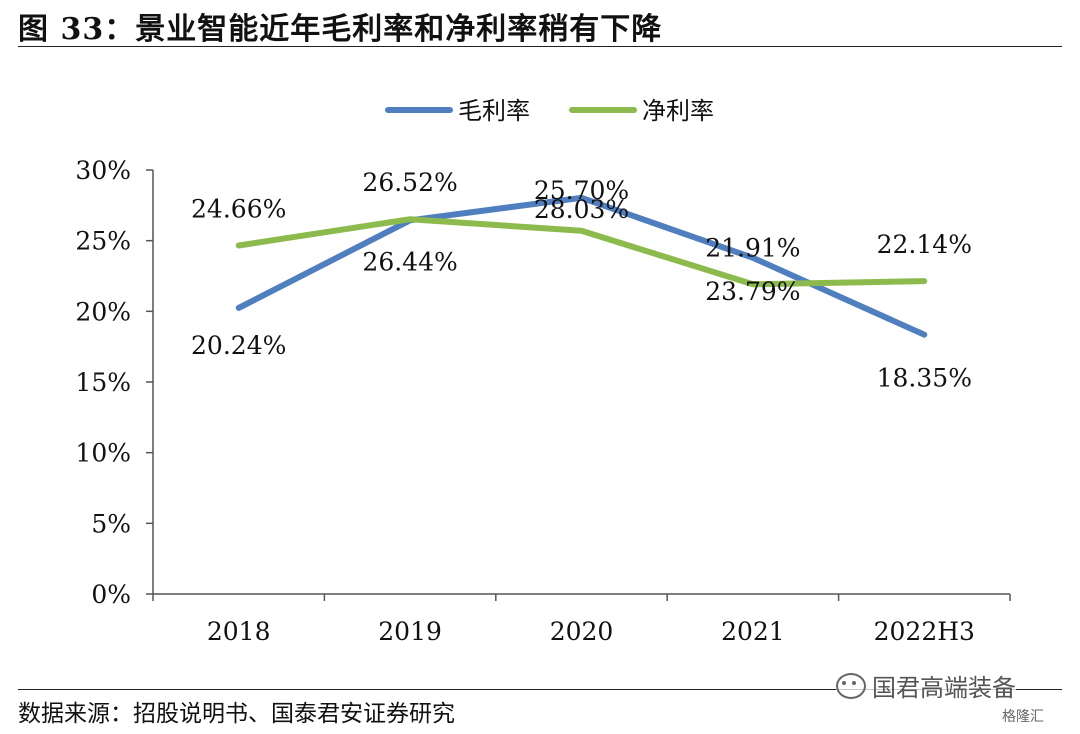  Describe the element at coordinates (944, 688) in the screenshot. I see `watermark-text: 国君高端装备` at that location.